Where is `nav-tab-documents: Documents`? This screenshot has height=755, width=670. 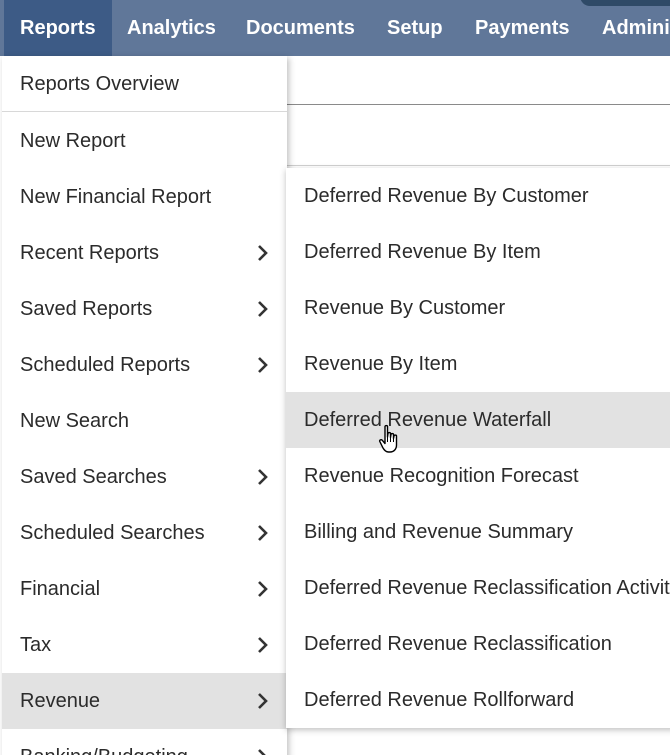 nav-tab-documents: Documents is located at coordinates (300, 28).